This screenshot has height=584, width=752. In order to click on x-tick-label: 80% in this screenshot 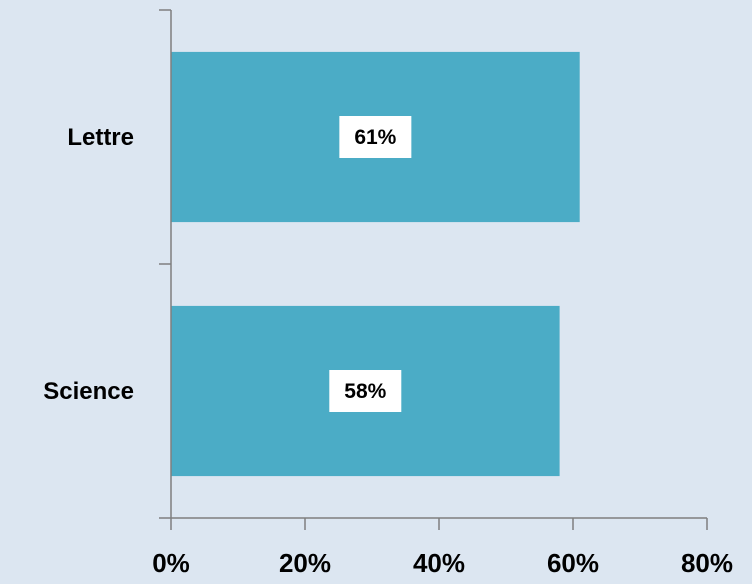, I will do `click(707, 563)`.